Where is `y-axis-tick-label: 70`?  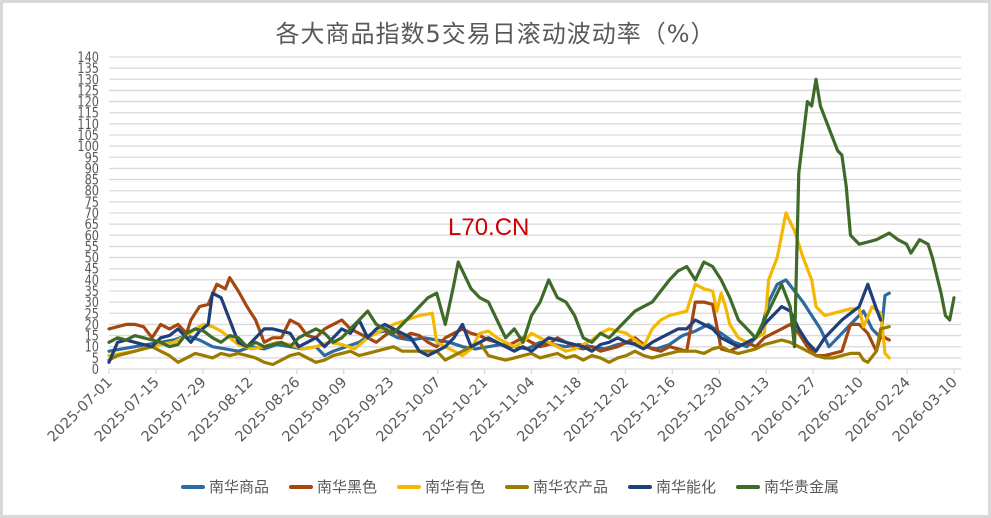
y-axis-tick-label: 70 is located at coordinates (92, 214).